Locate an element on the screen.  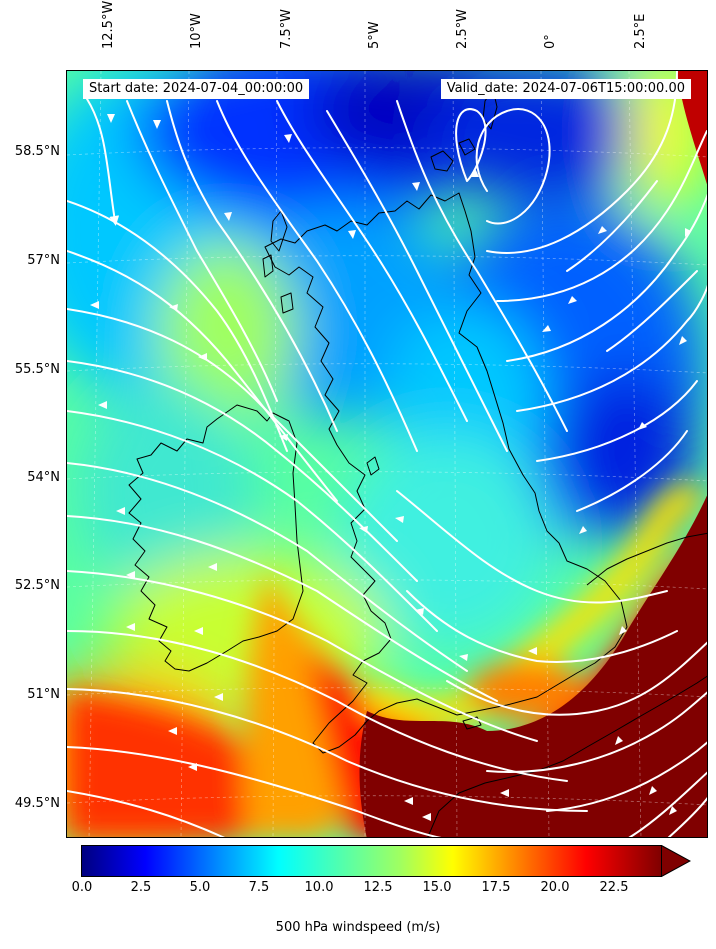
colorbar-tick: 2.5 is located at coordinates (141, 887).